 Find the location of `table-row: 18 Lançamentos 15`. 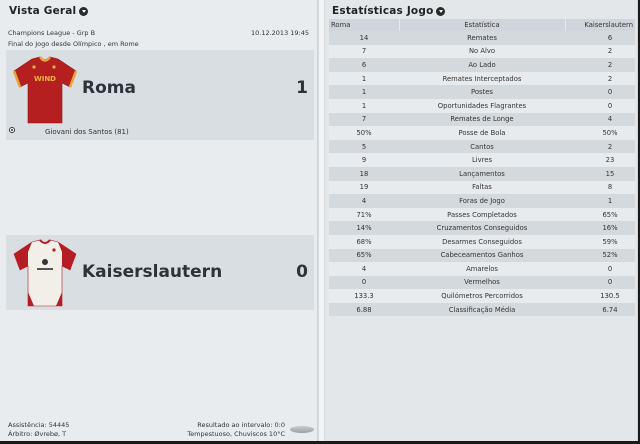

table-row: 18 Lançamentos 15 is located at coordinates (482, 173).